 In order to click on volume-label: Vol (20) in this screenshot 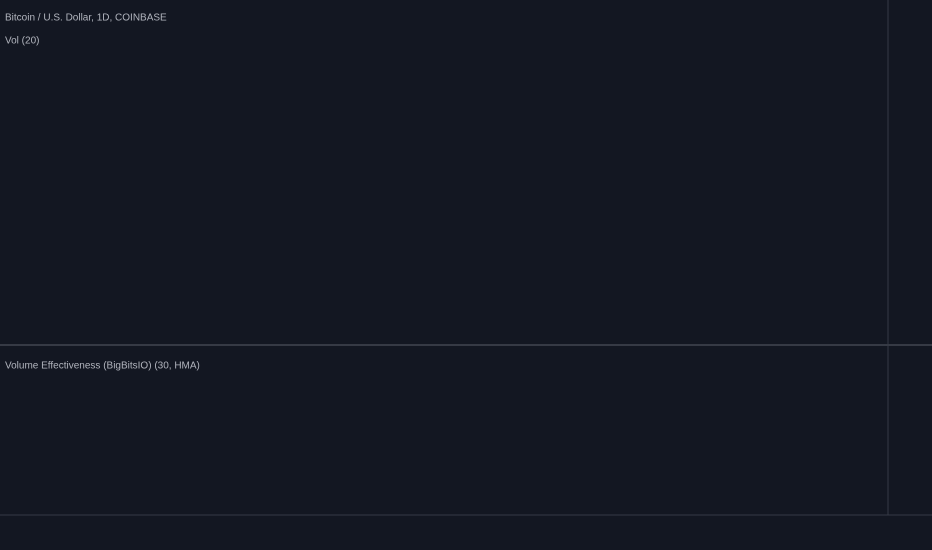, I will do `click(22, 41)`.